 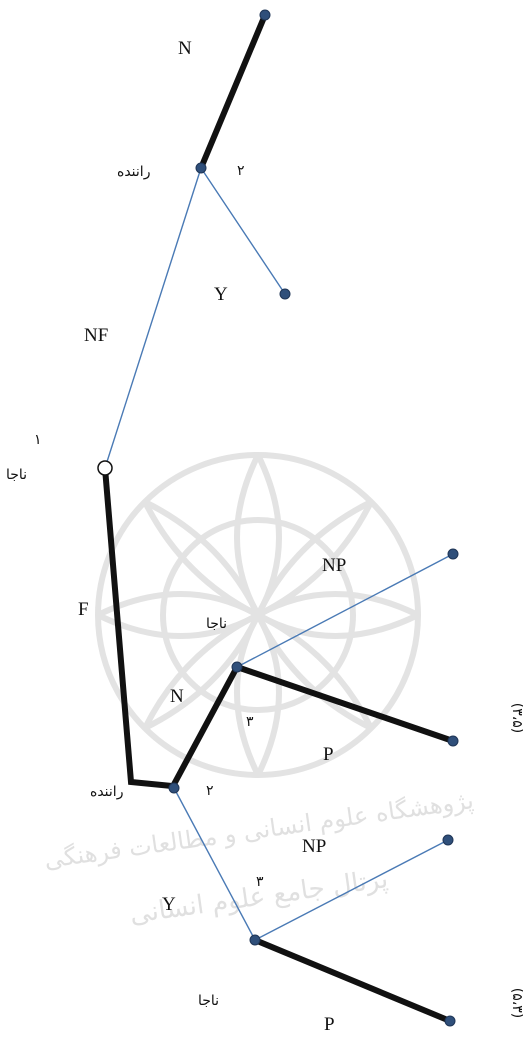 What do you see at coordinates (133, 172) in the screenshot?
I see `label-player-driver-top: راننده` at bounding box center [133, 172].